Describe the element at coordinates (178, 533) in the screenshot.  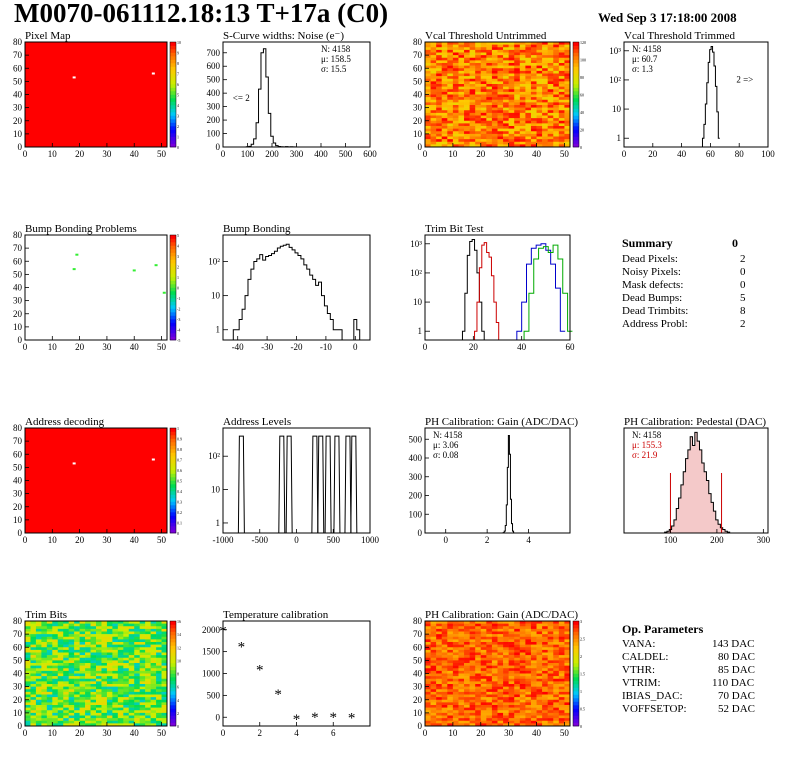
I see `palette-tick-label: 0` at that location.